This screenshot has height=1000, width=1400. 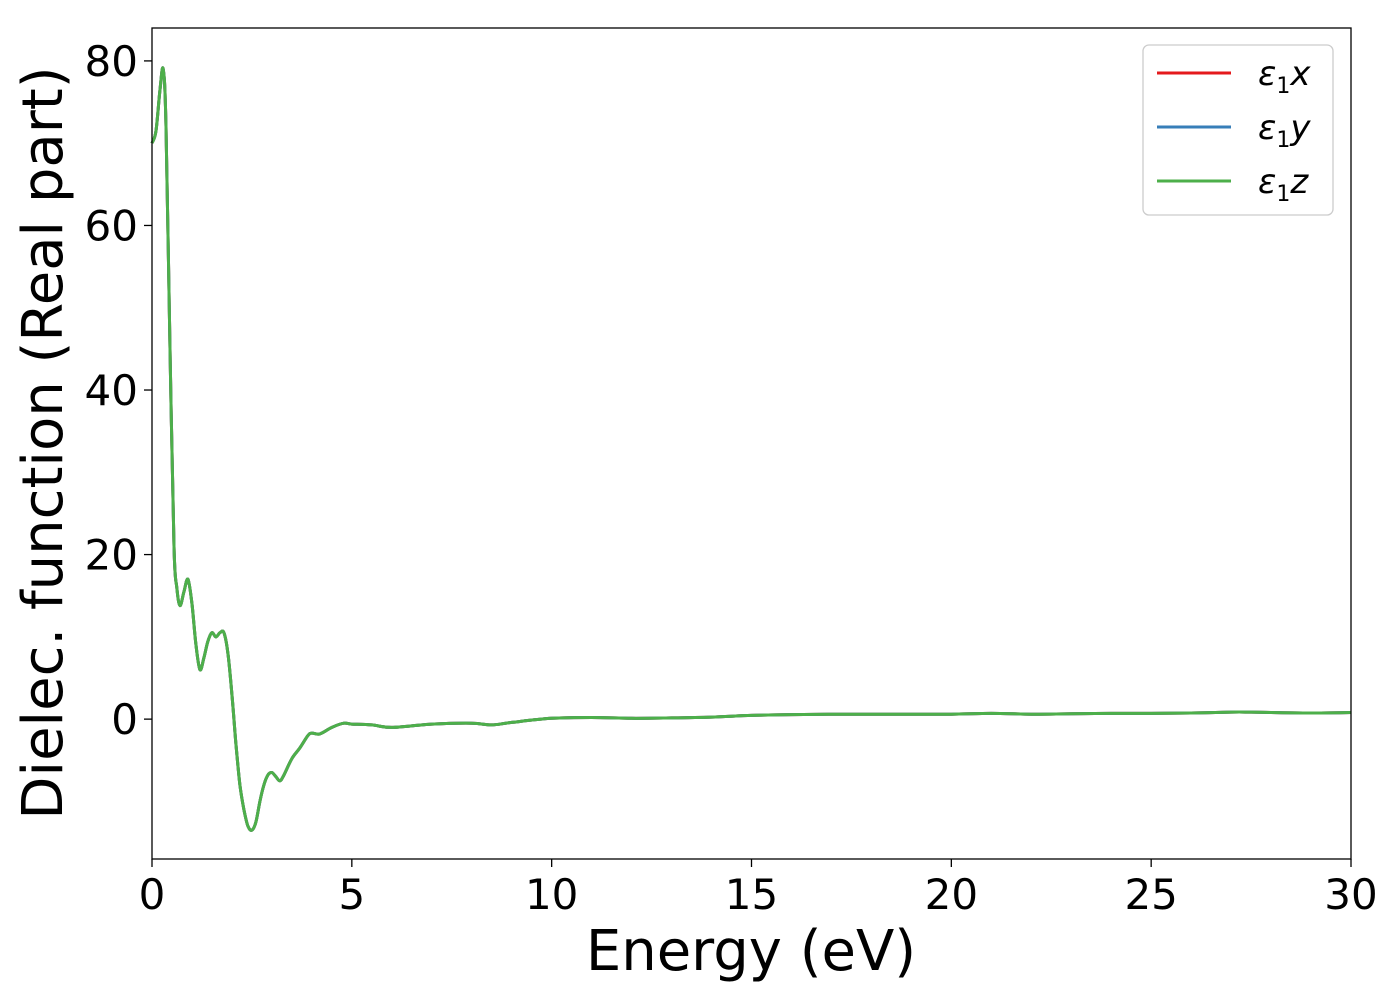 What do you see at coordinates (951, 894) in the screenshot?
I see `x-tick-label: 20` at bounding box center [951, 894].